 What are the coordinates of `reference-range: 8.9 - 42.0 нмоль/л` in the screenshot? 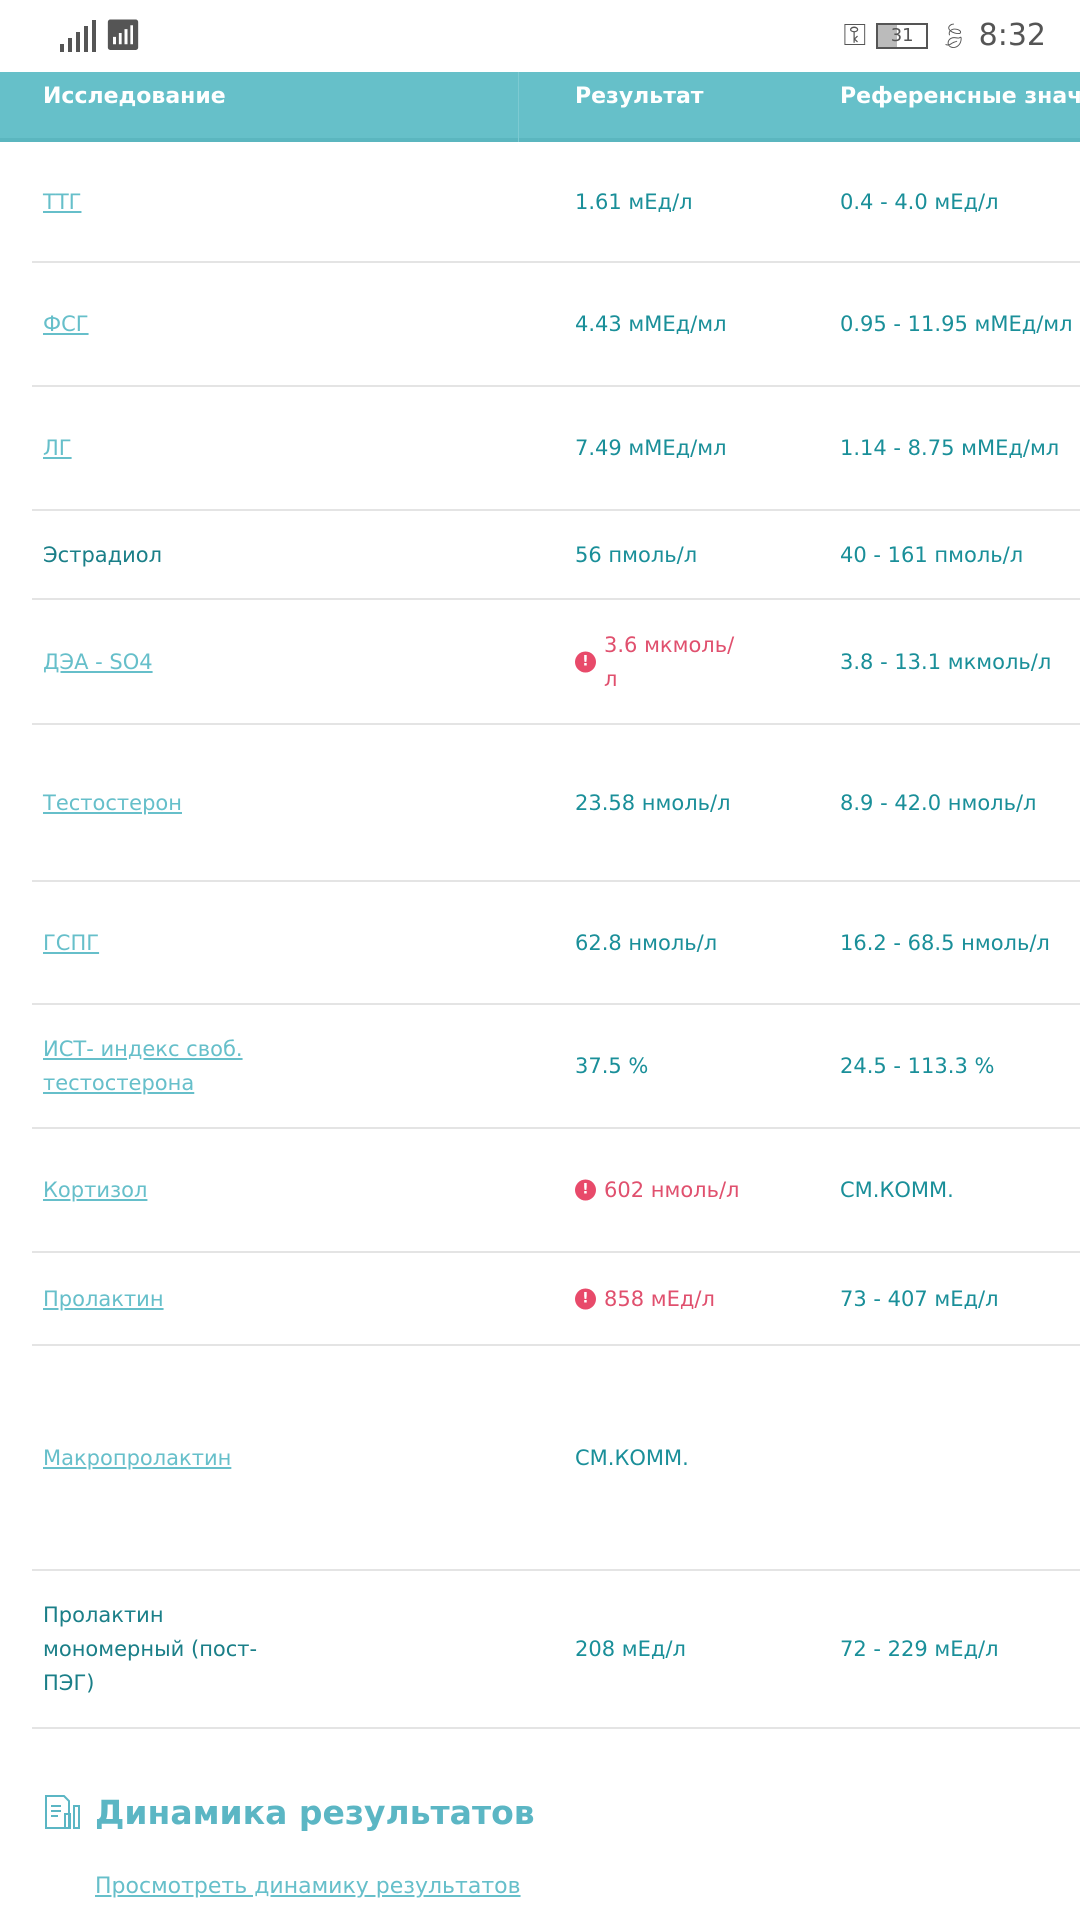 It's located at (938, 802).